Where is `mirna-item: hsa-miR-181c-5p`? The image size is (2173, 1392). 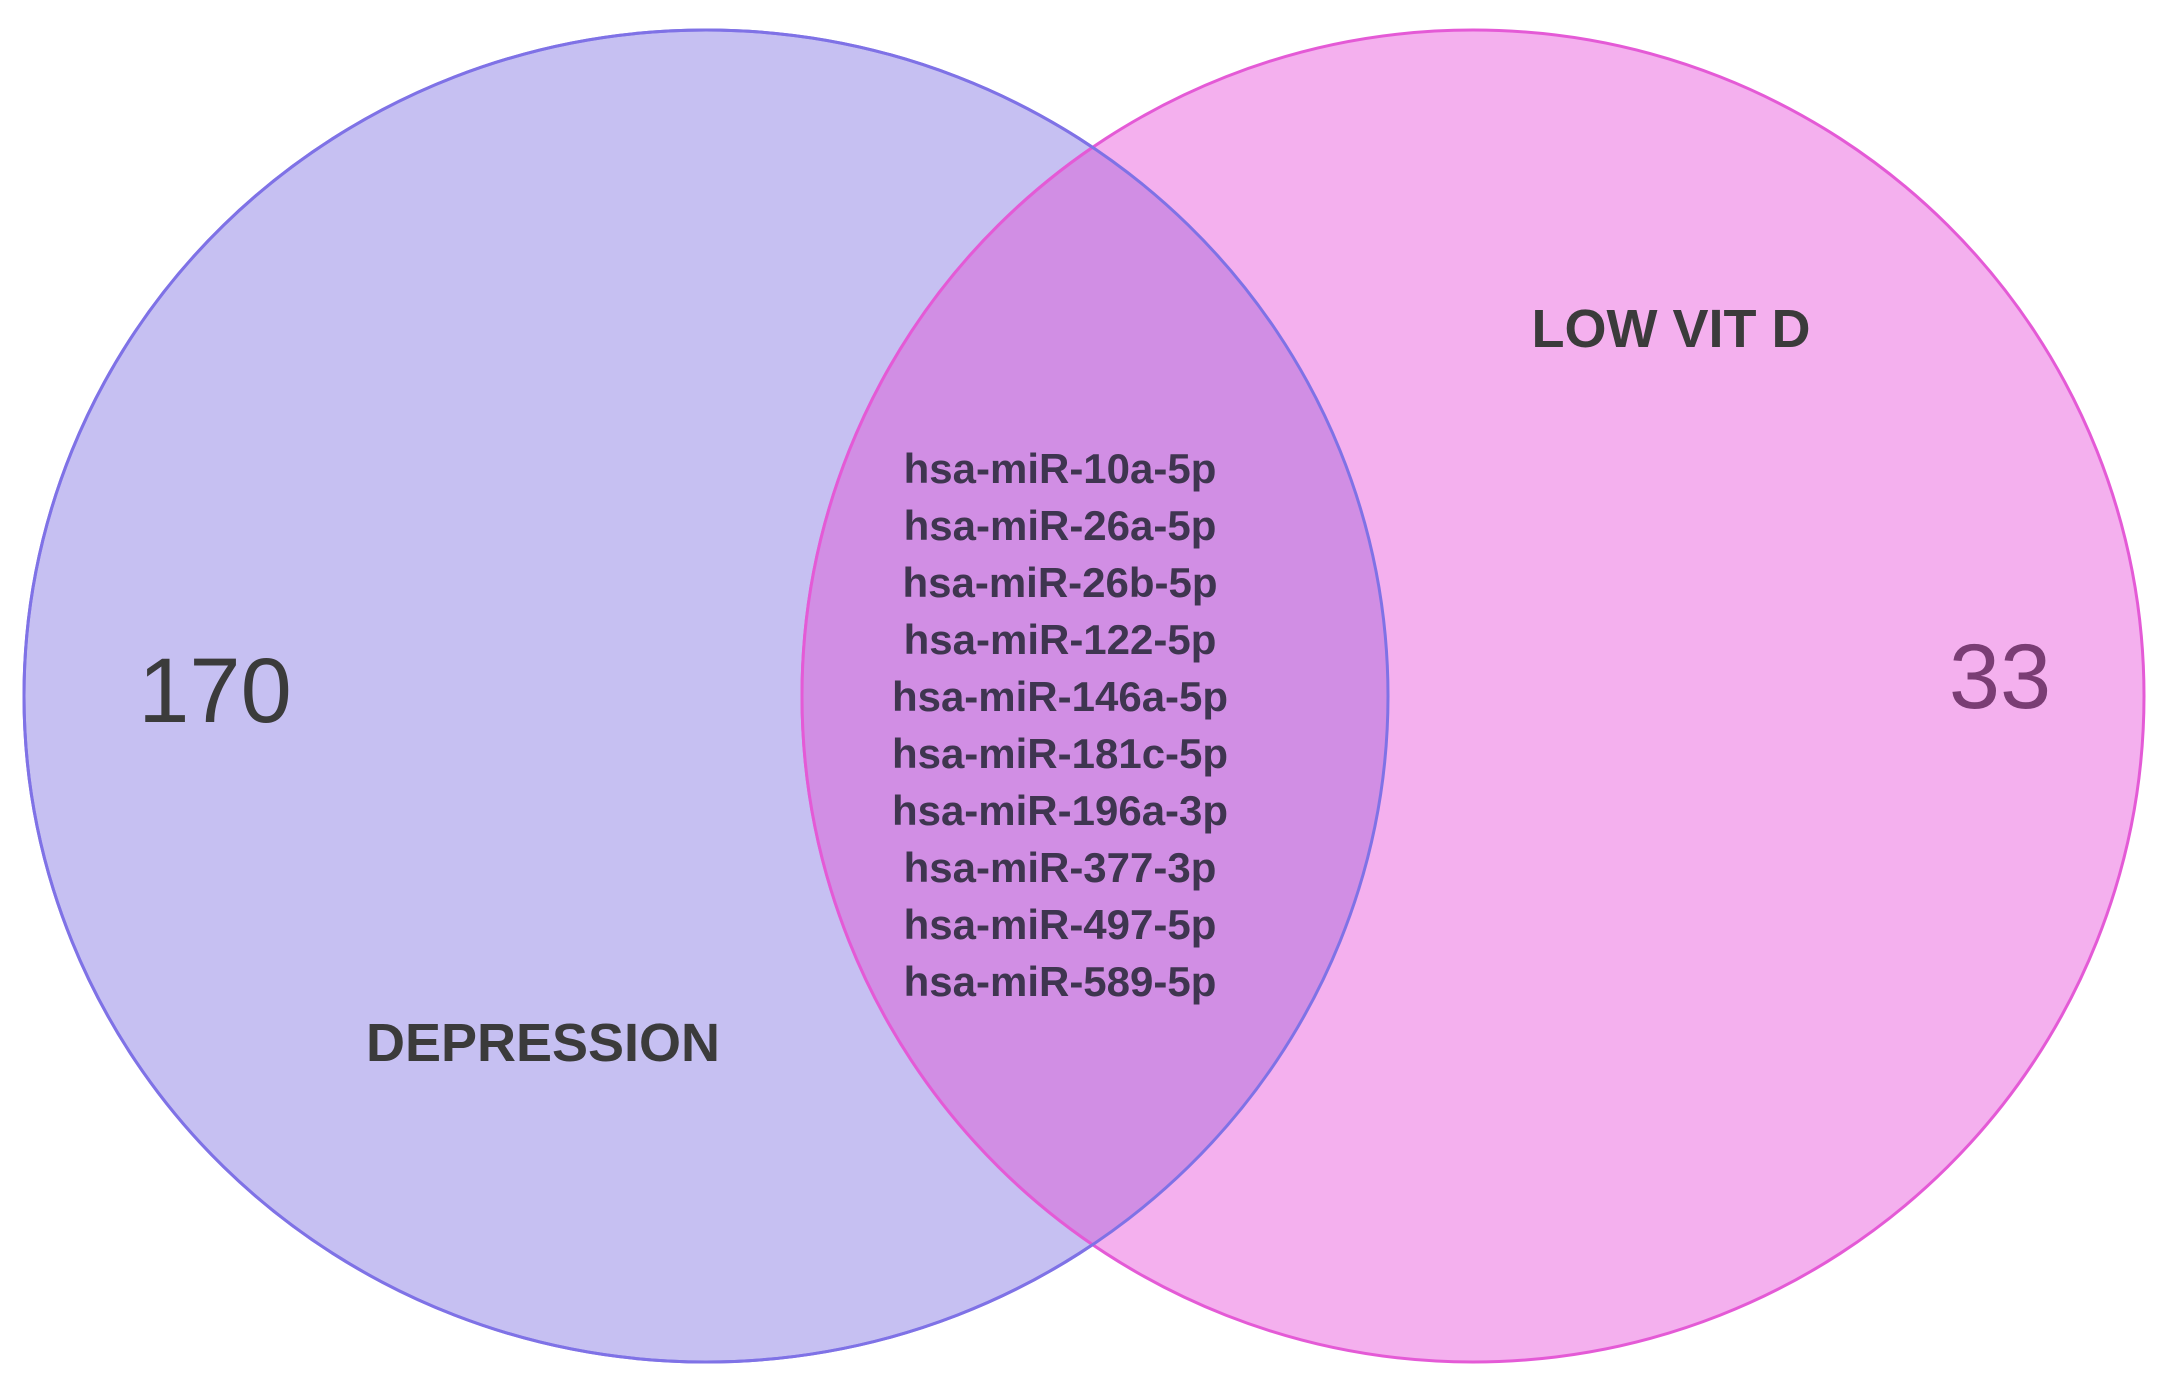
mirna-item: hsa-miR-181c-5p is located at coordinates (1060, 753).